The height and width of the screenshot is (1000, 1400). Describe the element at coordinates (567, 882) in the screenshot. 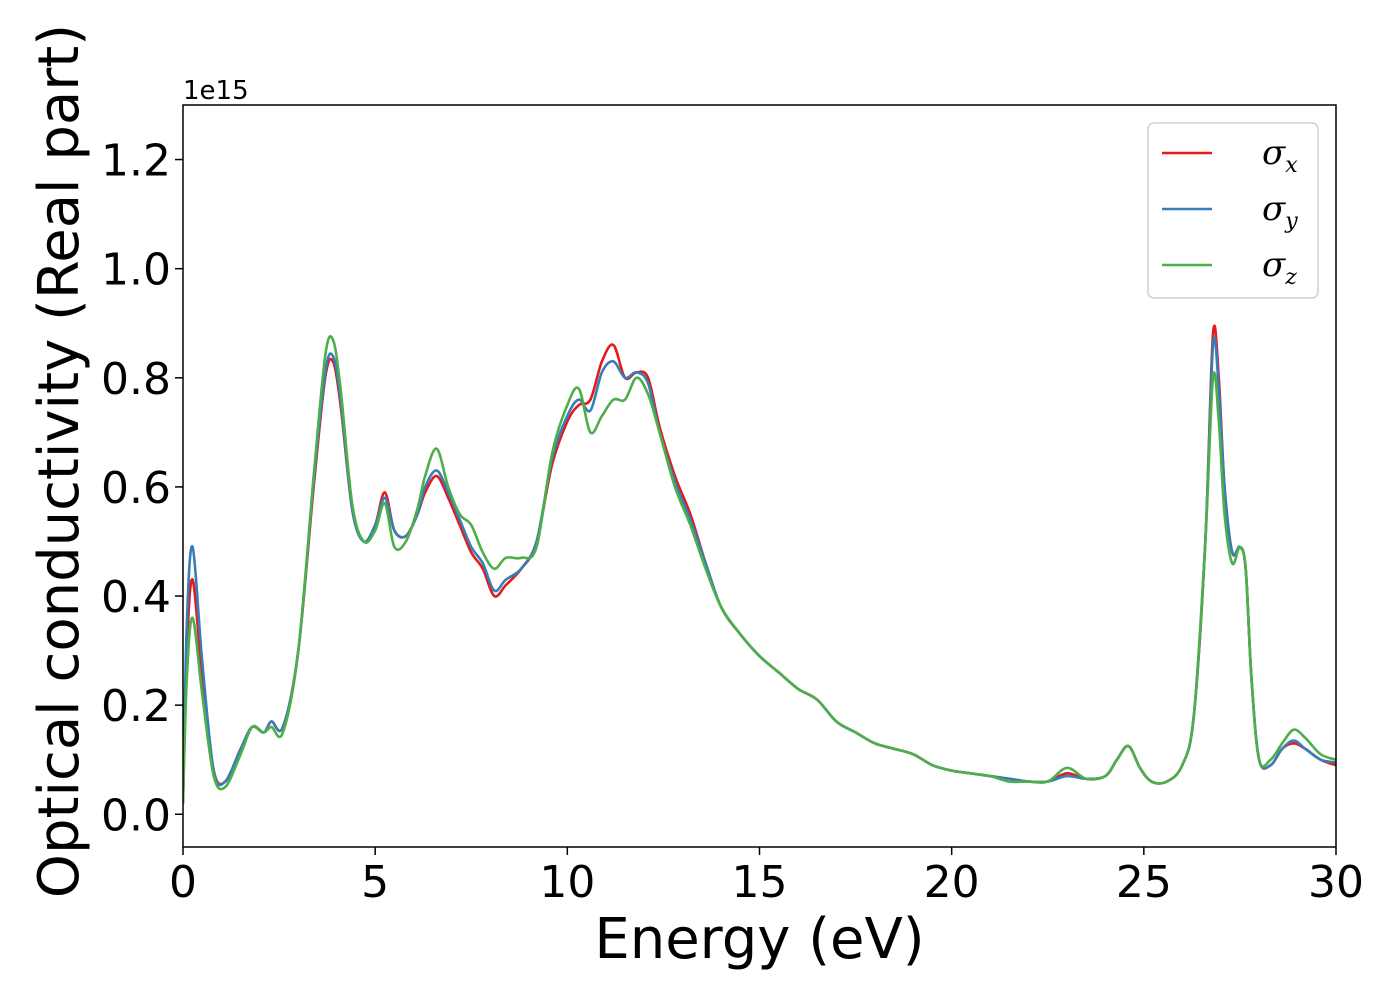

I see `x-tick-label: 10` at that location.